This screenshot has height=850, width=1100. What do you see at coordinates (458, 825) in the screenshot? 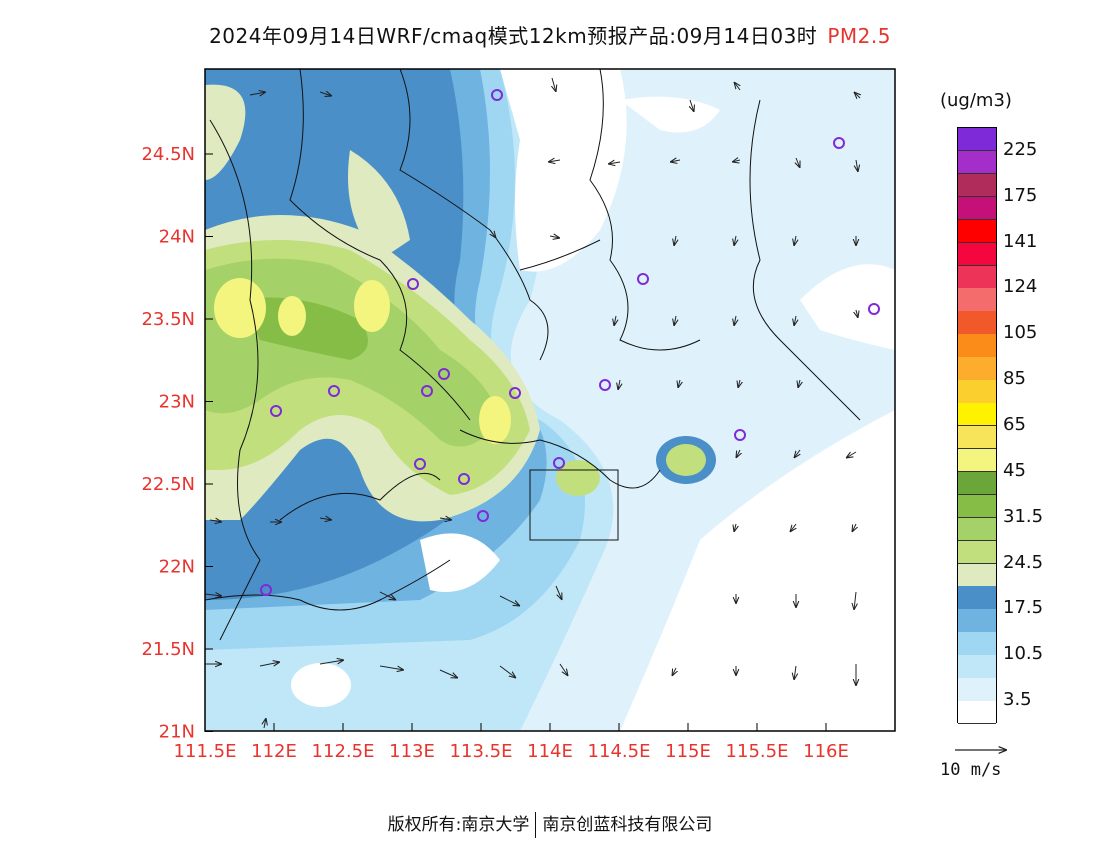
I see `footer-left: 版权所有:南京大学` at bounding box center [458, 825].